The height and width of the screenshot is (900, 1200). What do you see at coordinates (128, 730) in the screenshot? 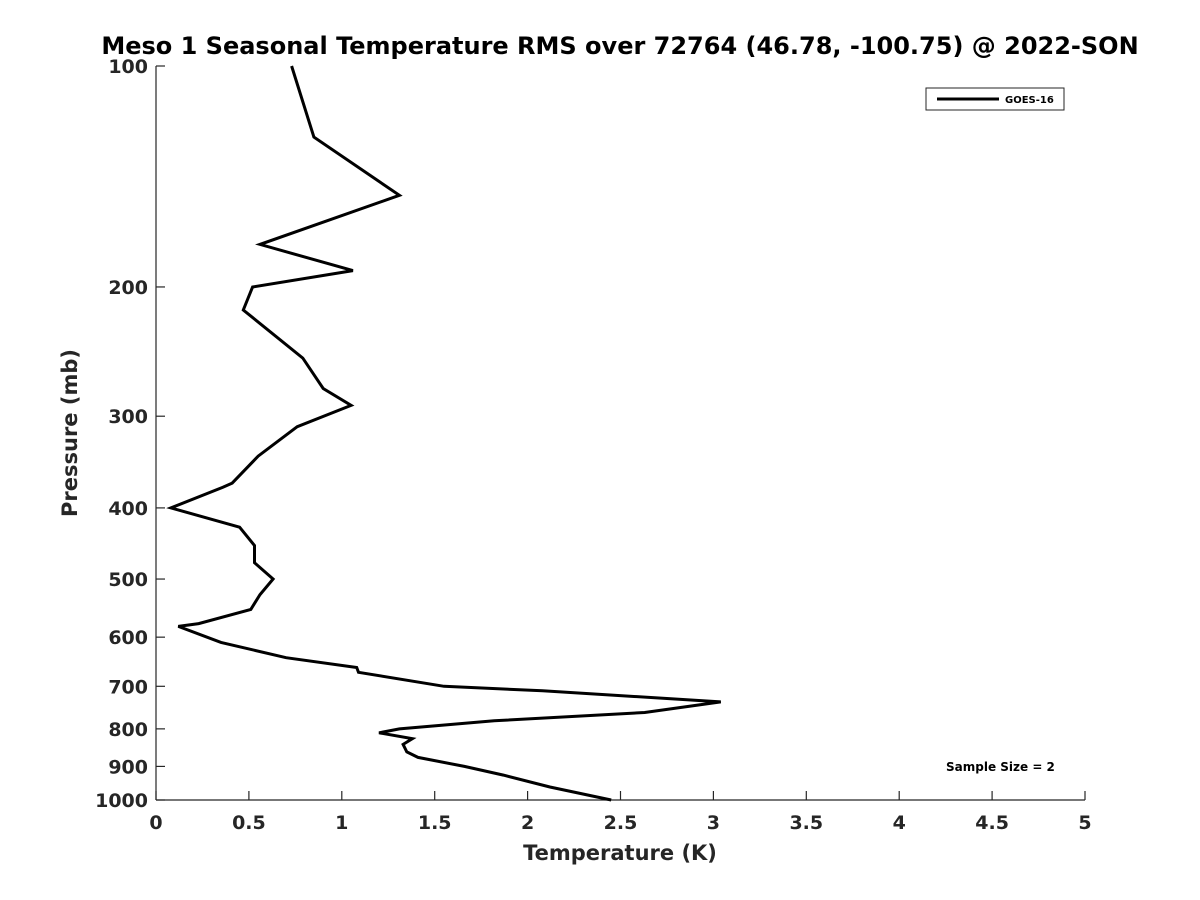
I see `y-tick-label: 800` at bounding box center [128, 730].